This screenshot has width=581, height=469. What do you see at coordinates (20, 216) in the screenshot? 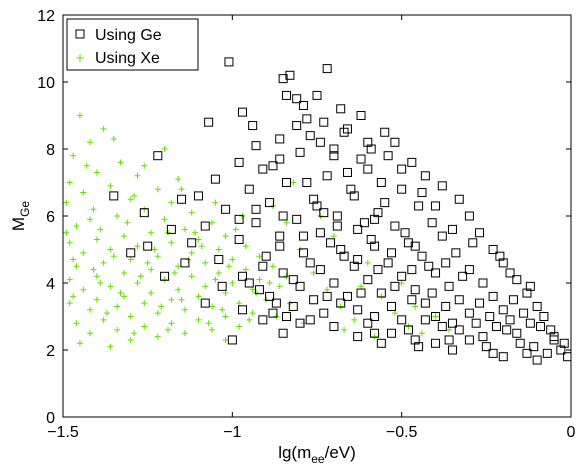
I see `y-axis-label: MGe` at bounding box center [20, 216].